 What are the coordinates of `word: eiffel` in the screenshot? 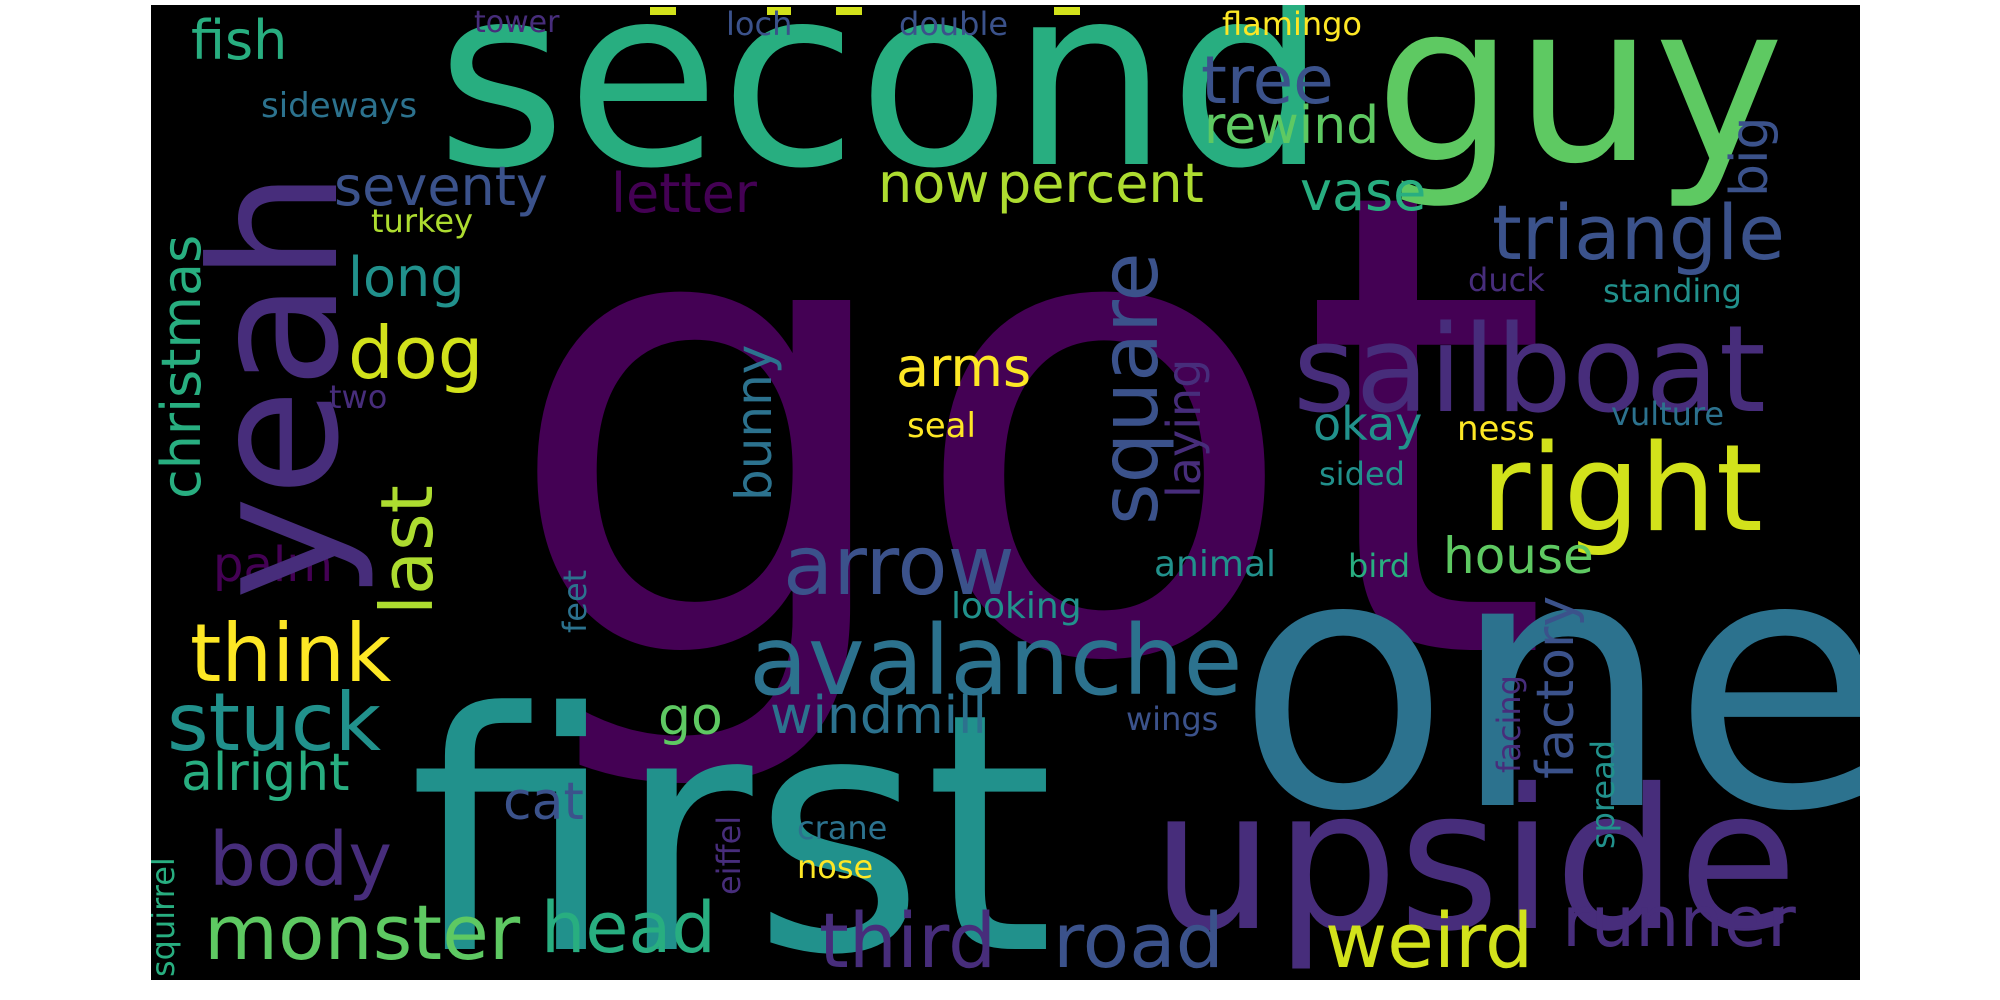 It's located at (729, 855).